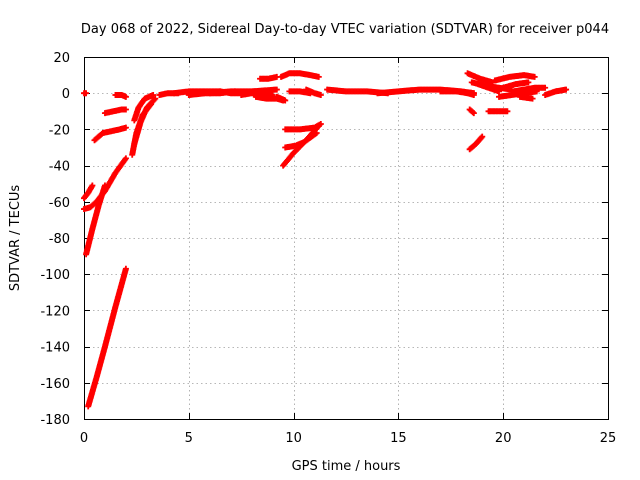 Image resolution: width=640 pixels, height=480 pixels. I want to click on y-tick-label: -40, so click(59, 167).